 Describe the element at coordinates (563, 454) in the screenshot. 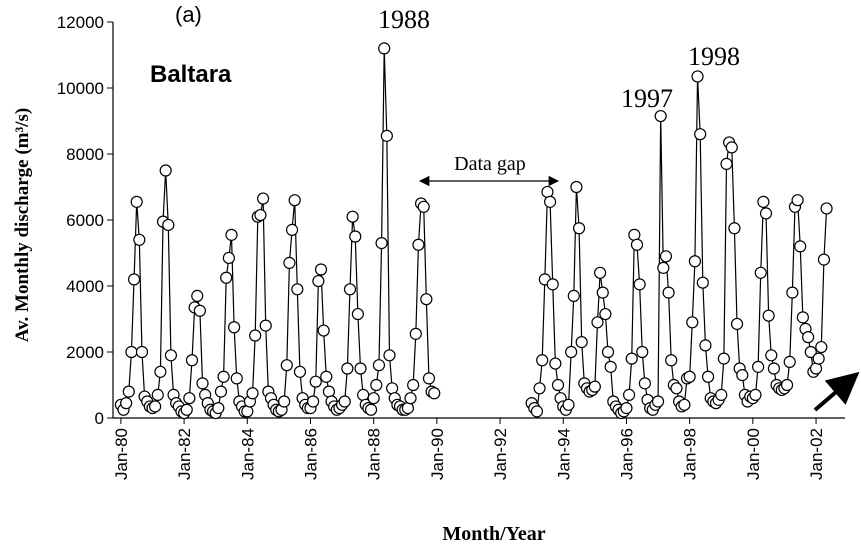

I see `x-tick-label: Jan-94` at that location.